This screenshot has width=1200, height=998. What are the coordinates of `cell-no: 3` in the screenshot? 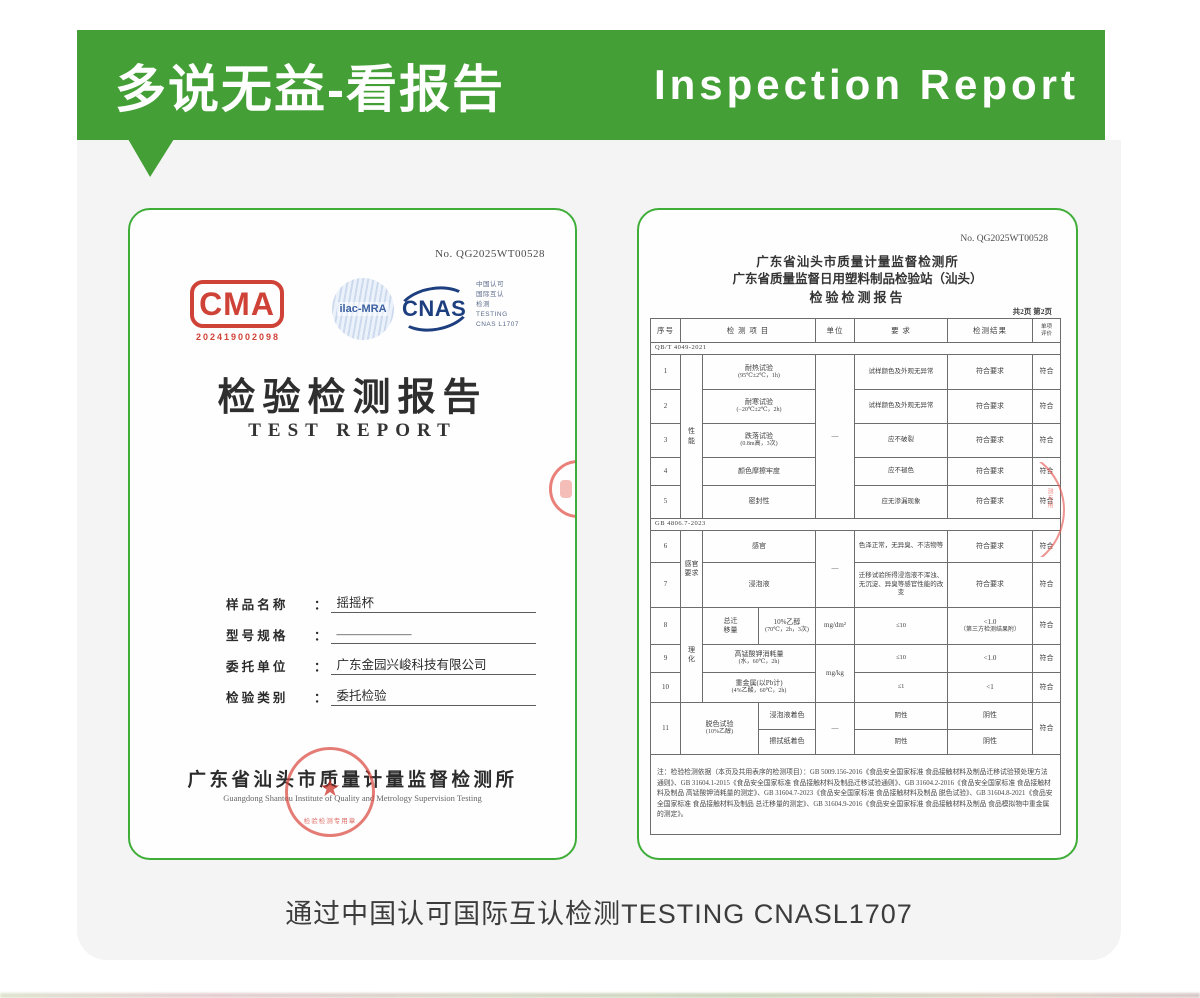 It's located at (665, 440).